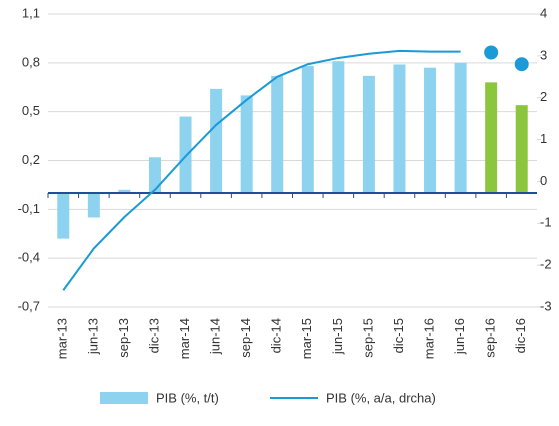 The image size is (559, 426). Describe the element at coordinates (381, 397) in the screenshot. I see `legend-label: PIB (%, a/a, drcha)` at that location.